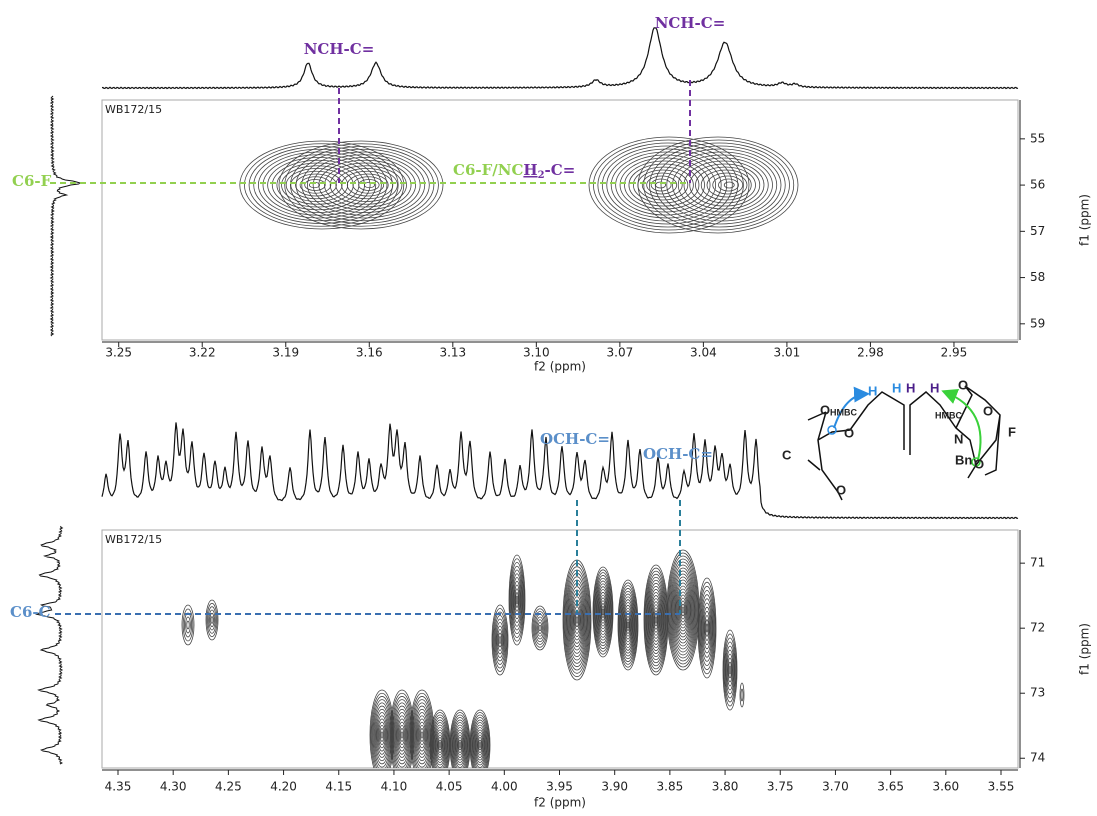 The height and width of the screenshot is (816, 1097). Describe the element at coordinates (1037, 323) in the screenshot. I see `y-tick-label: 59` at that location.